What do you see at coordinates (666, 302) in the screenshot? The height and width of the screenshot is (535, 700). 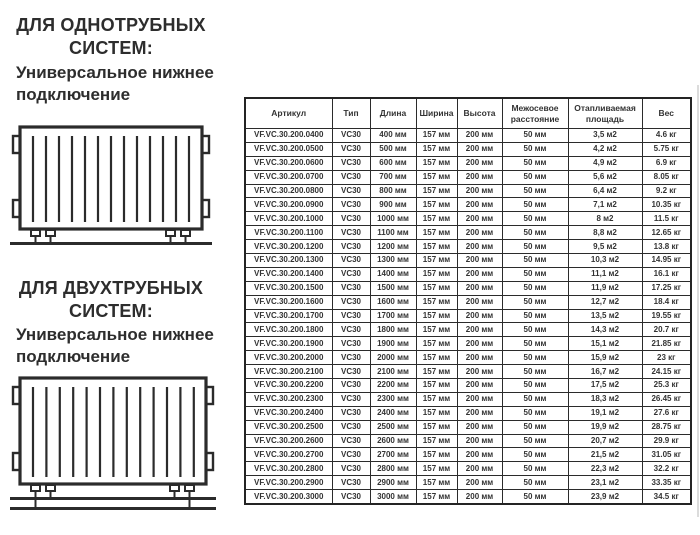 I see `table-cell: 18.4 кг` at bounding box center [666, 302].